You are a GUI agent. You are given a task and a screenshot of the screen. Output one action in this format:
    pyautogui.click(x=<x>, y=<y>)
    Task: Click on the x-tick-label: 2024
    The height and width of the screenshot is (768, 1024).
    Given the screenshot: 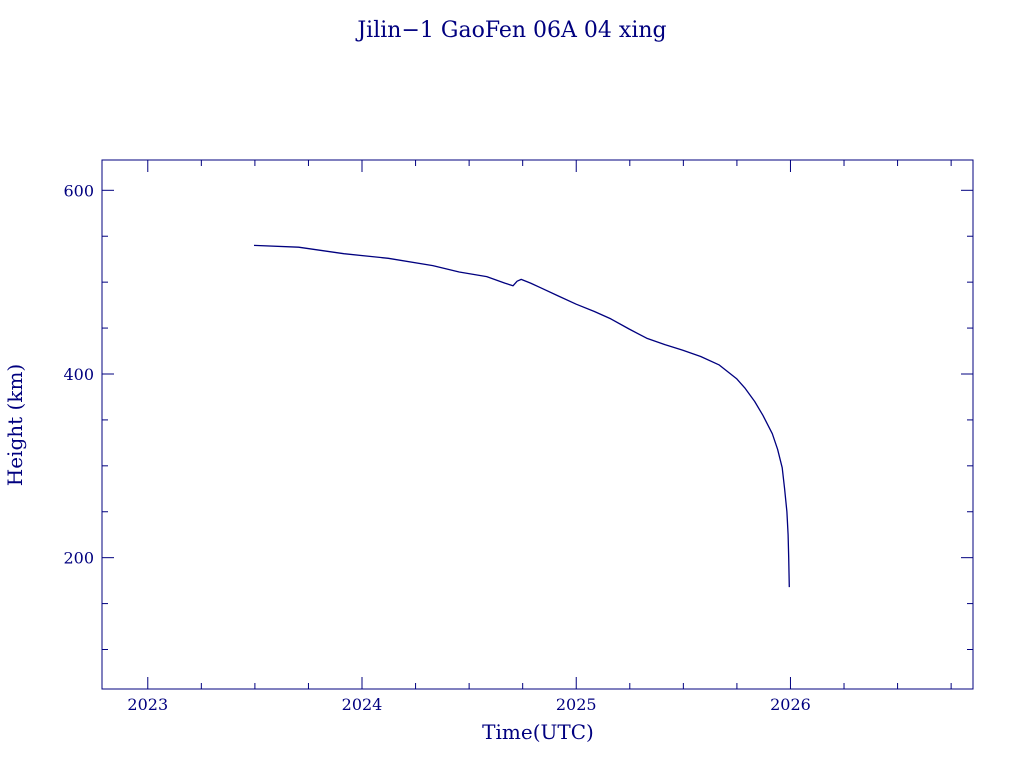 What is the action you would take?
    pyautogui.click(x=362, y=704)
    